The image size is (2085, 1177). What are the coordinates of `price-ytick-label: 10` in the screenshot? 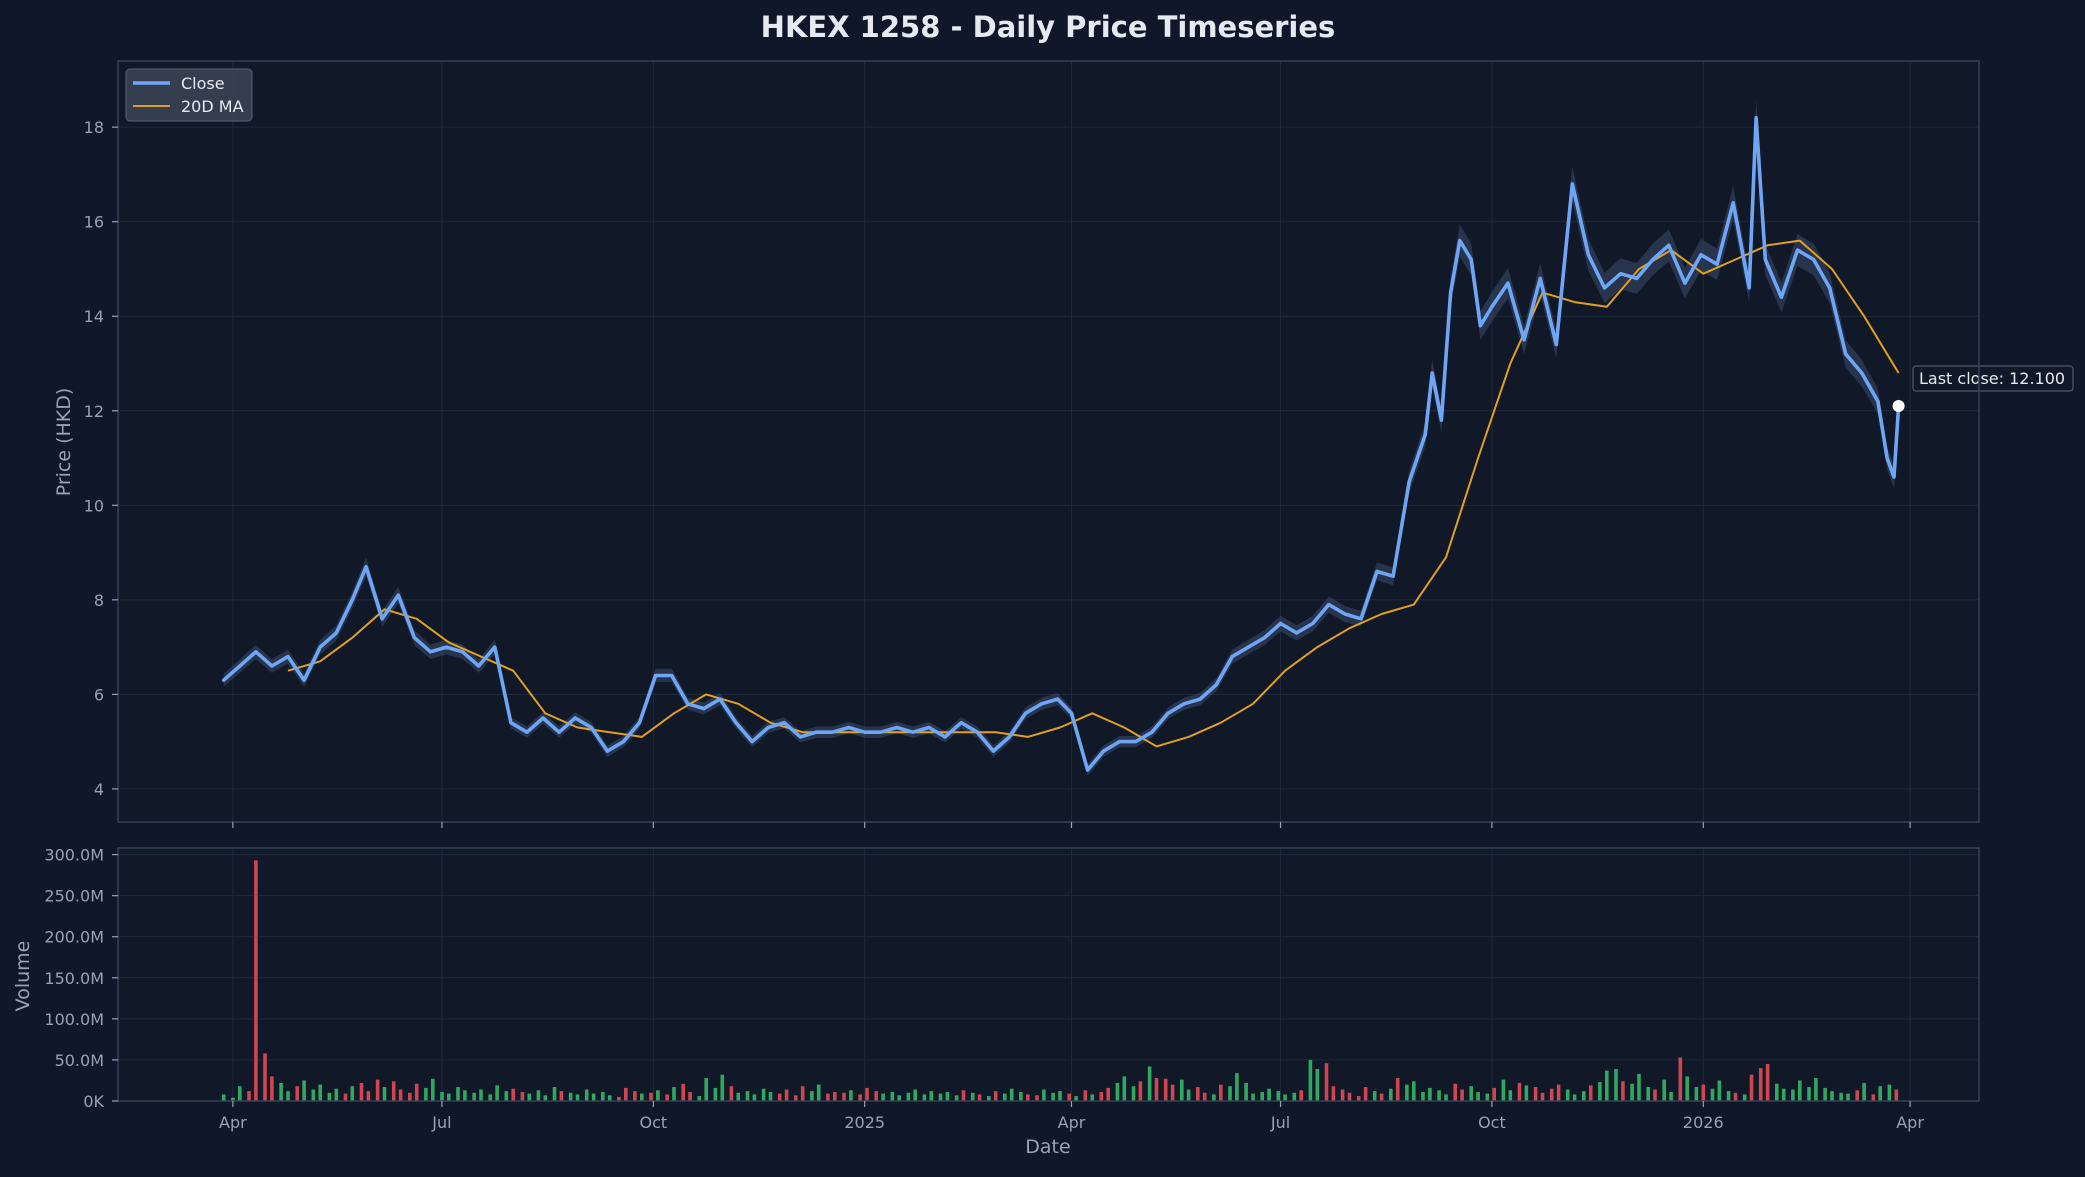 It's located at (94, 505).